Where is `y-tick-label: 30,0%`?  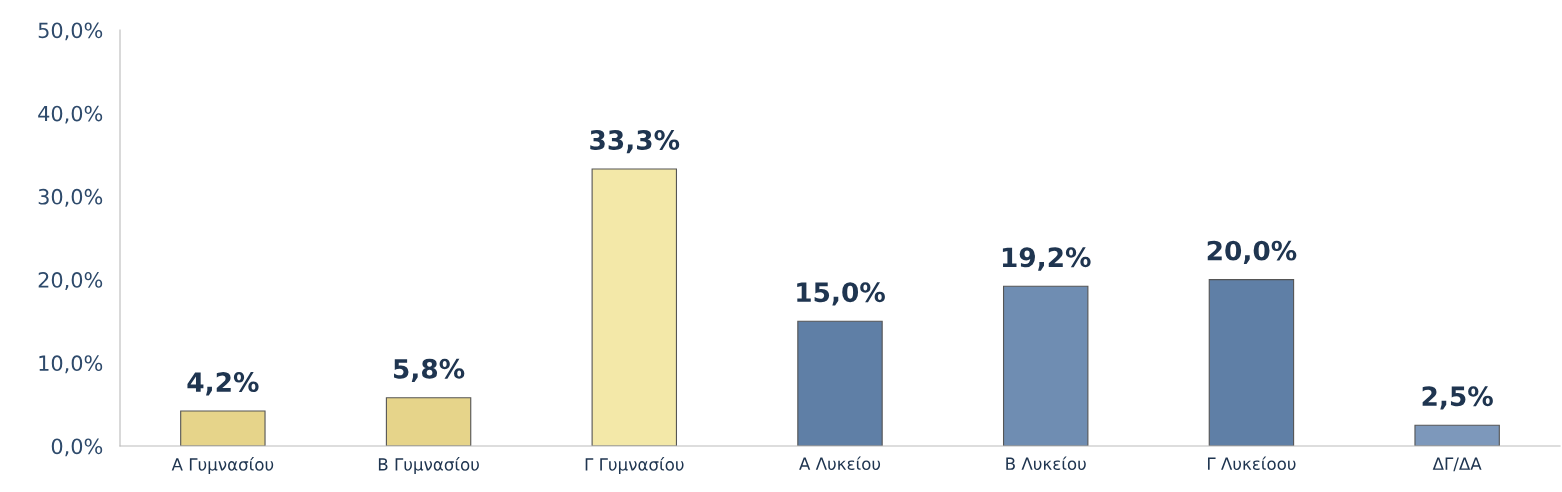 y-tick-label: 30,0% is located at coordinates (70, 197).